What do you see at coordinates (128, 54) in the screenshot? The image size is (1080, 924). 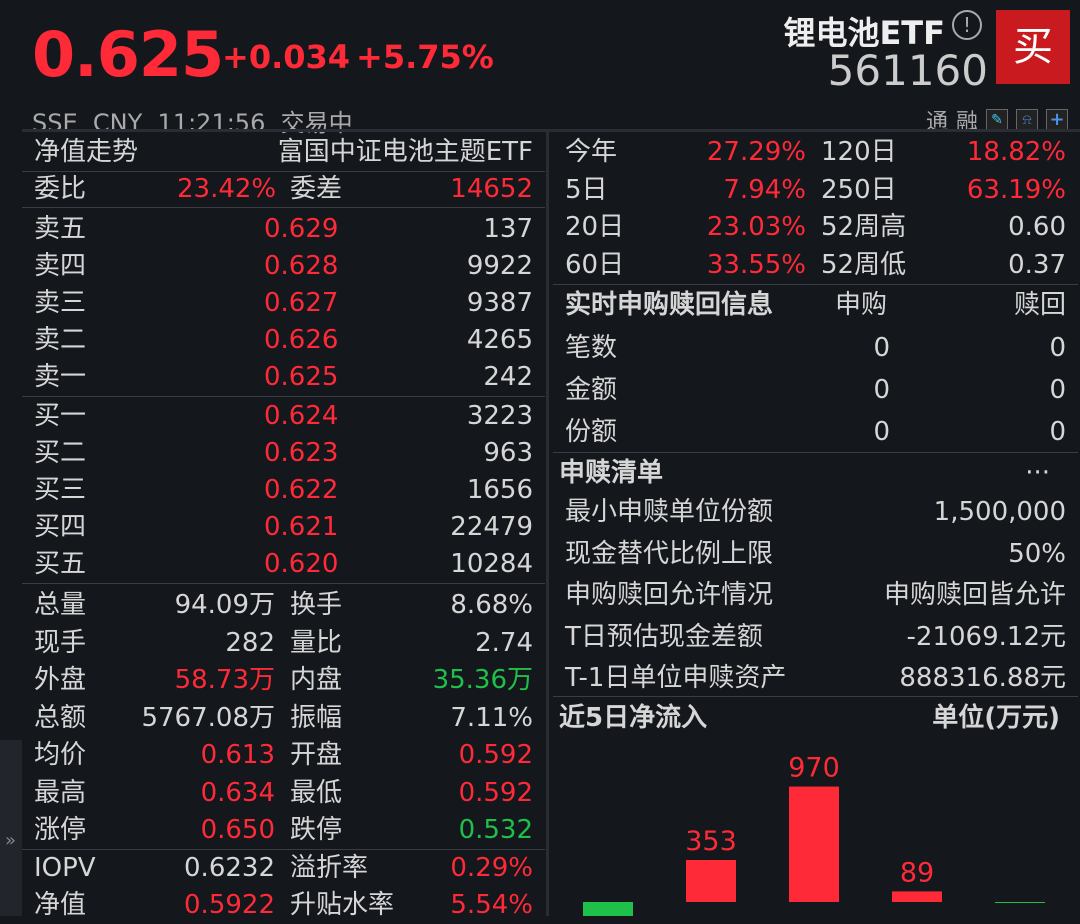 I see `last-price: 0.625` at bounding box center [128, 54].